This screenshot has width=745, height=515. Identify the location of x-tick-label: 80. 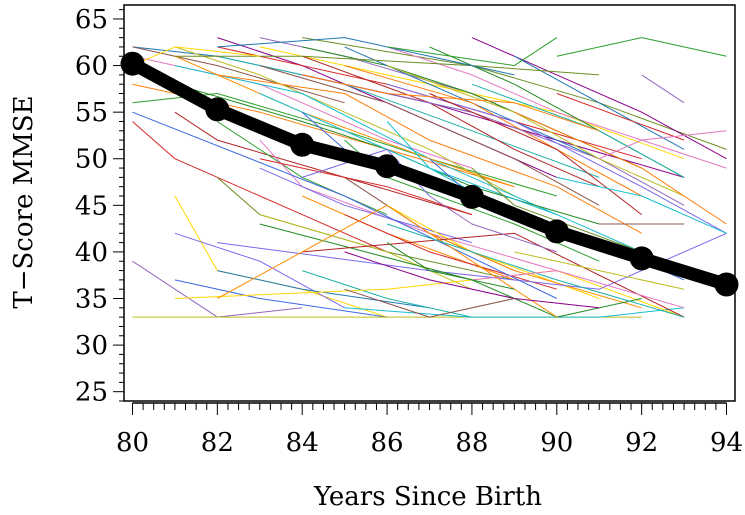
(132, 443).